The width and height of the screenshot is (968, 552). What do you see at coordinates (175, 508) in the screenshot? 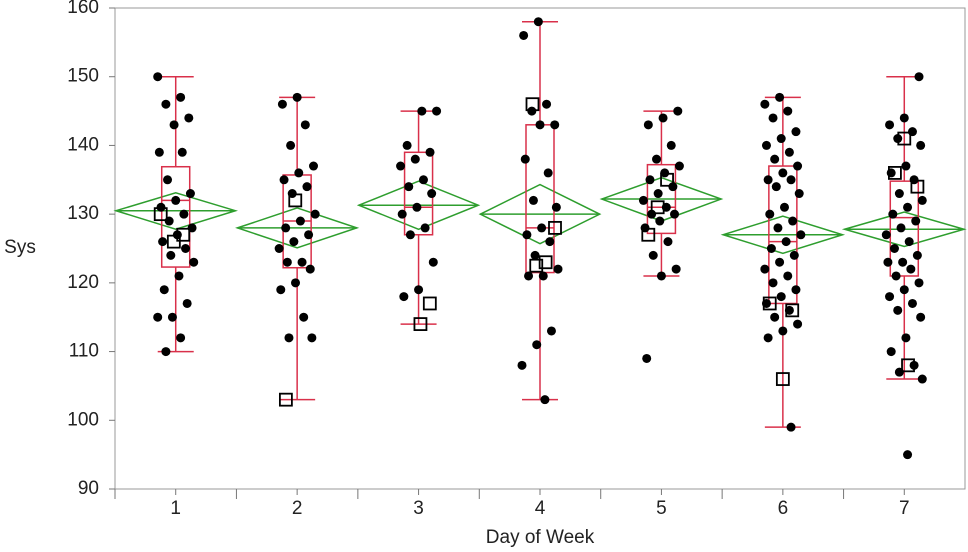
I see `x-tick-label: 1` at bounding box center [175, 508].